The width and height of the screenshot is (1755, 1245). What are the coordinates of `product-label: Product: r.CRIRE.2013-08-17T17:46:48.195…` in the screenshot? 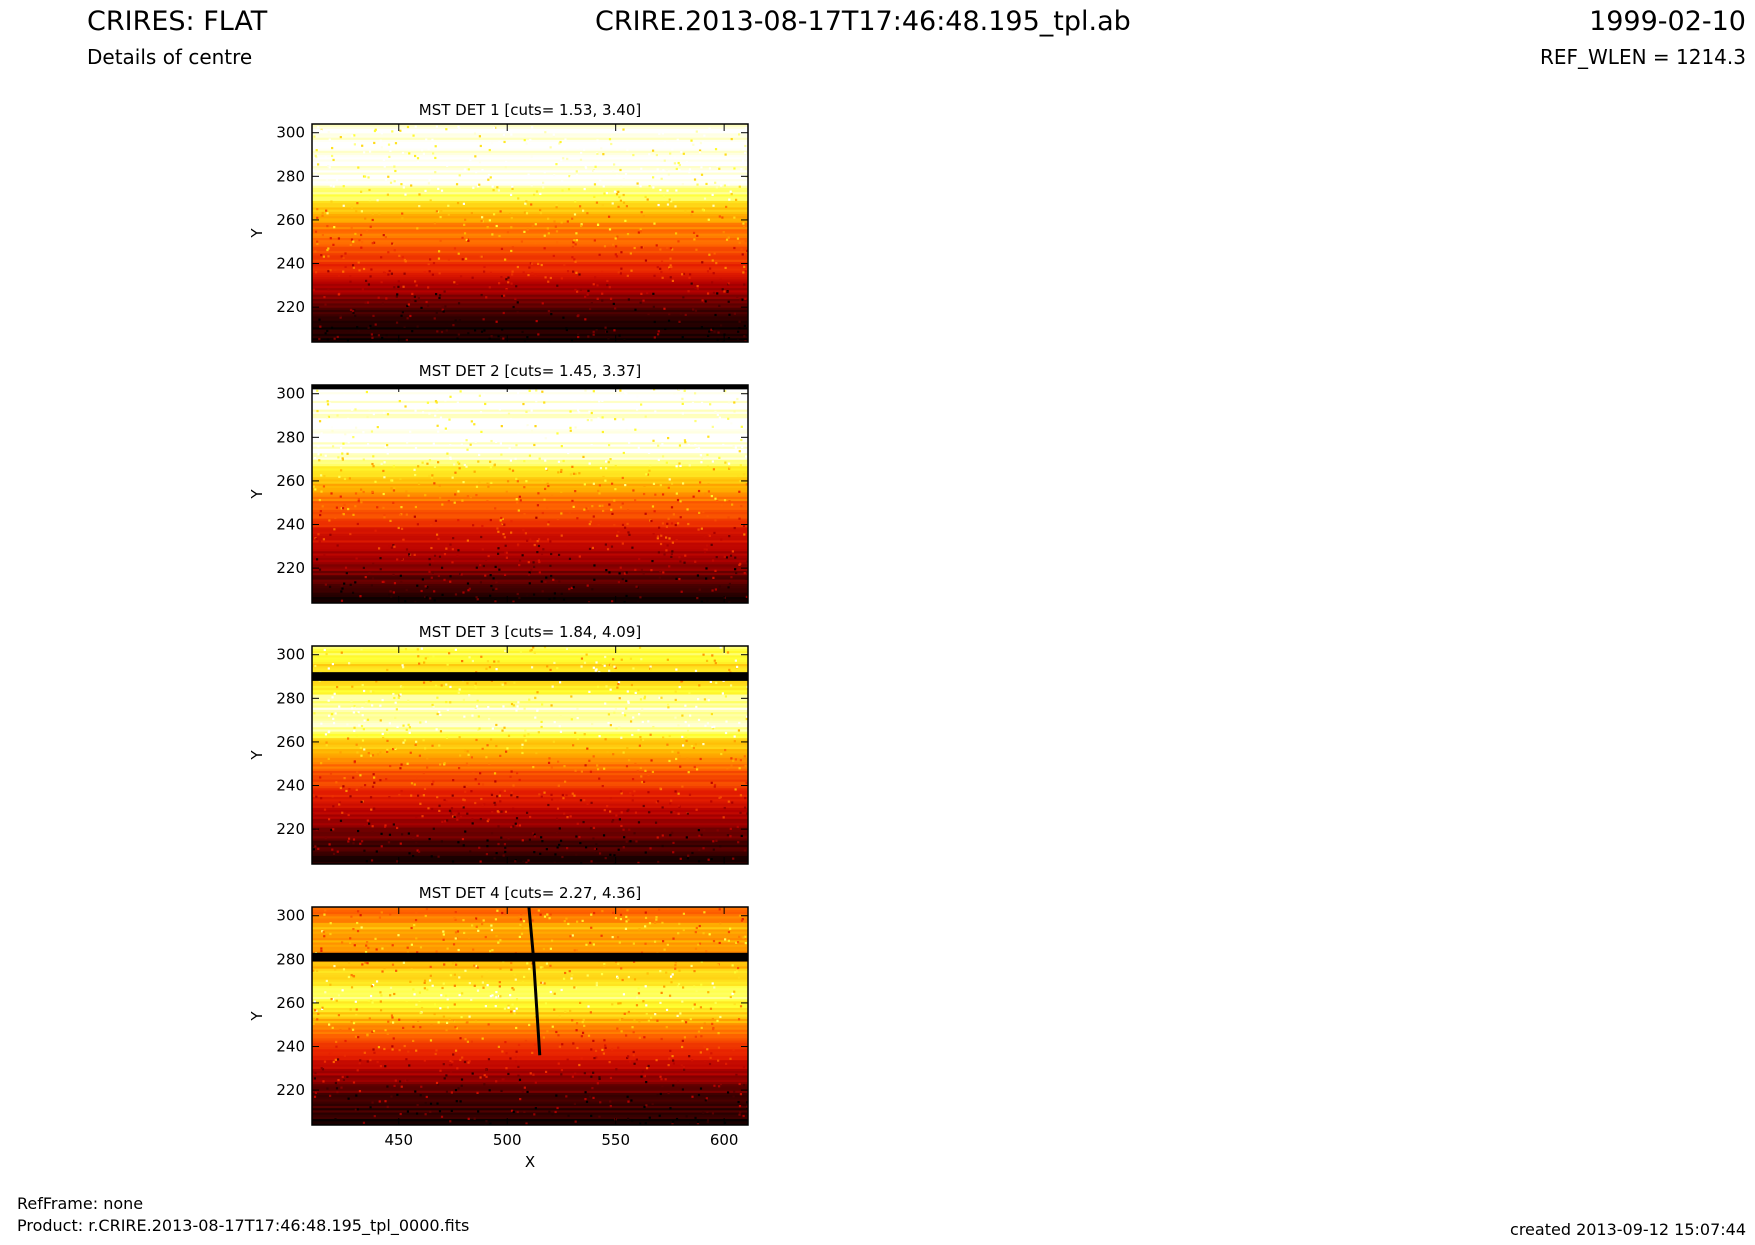 It's located at (243, 1225).